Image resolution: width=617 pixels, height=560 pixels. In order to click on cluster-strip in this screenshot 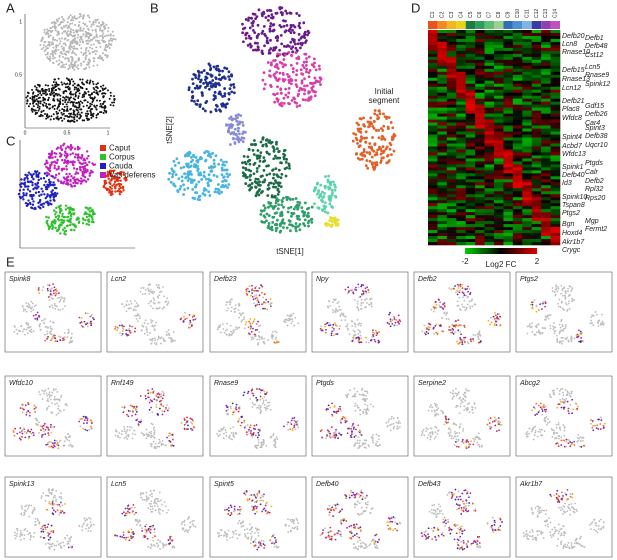, I will do `click(536, 25)`.